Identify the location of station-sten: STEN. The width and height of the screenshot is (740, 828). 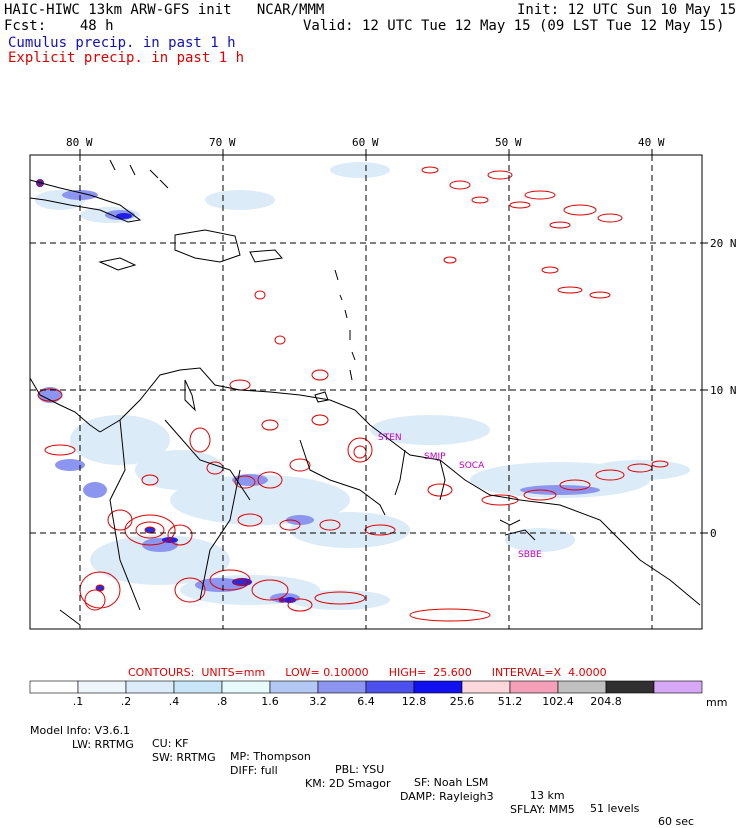
(390, 438).